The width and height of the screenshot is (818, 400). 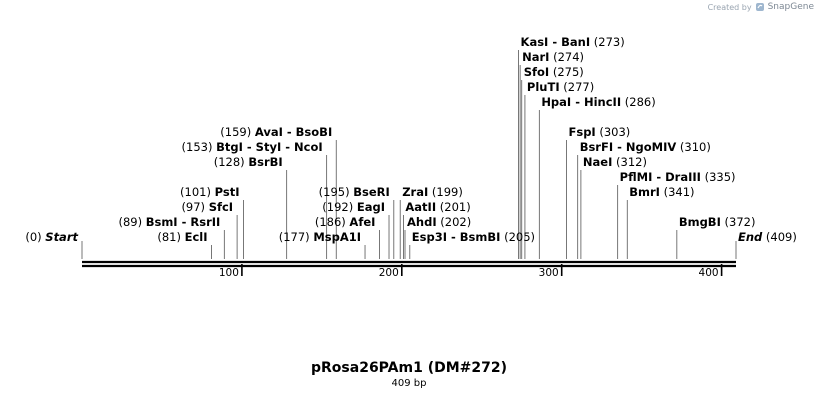 What do you see at coordinates (131, 222) in the screenshot?
I see `feature-pos-bsmi: (89)` at bounding box center [131, 222].